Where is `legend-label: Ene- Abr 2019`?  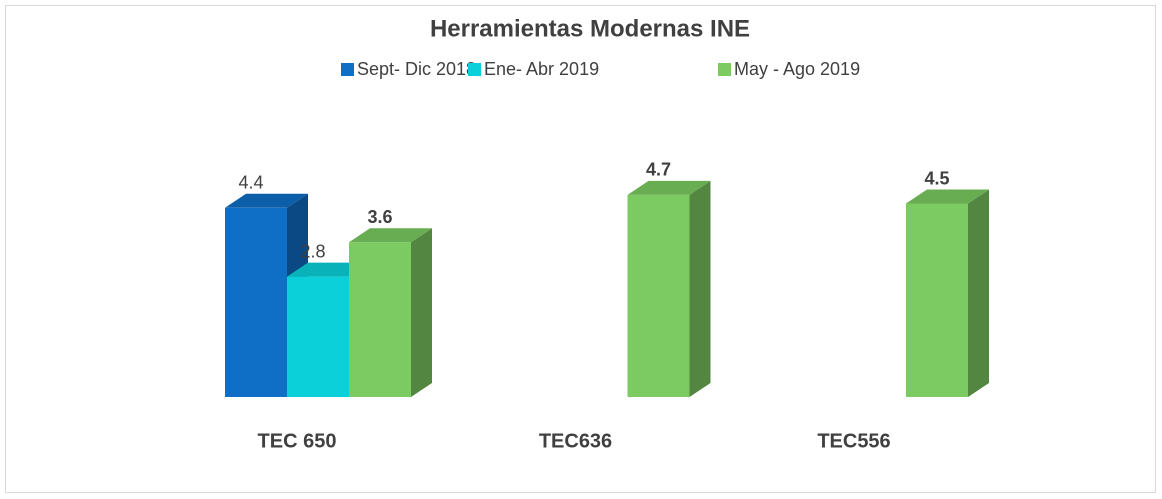 legend-label: Ene- Abr 2019 is located at coordinates (541, 69).